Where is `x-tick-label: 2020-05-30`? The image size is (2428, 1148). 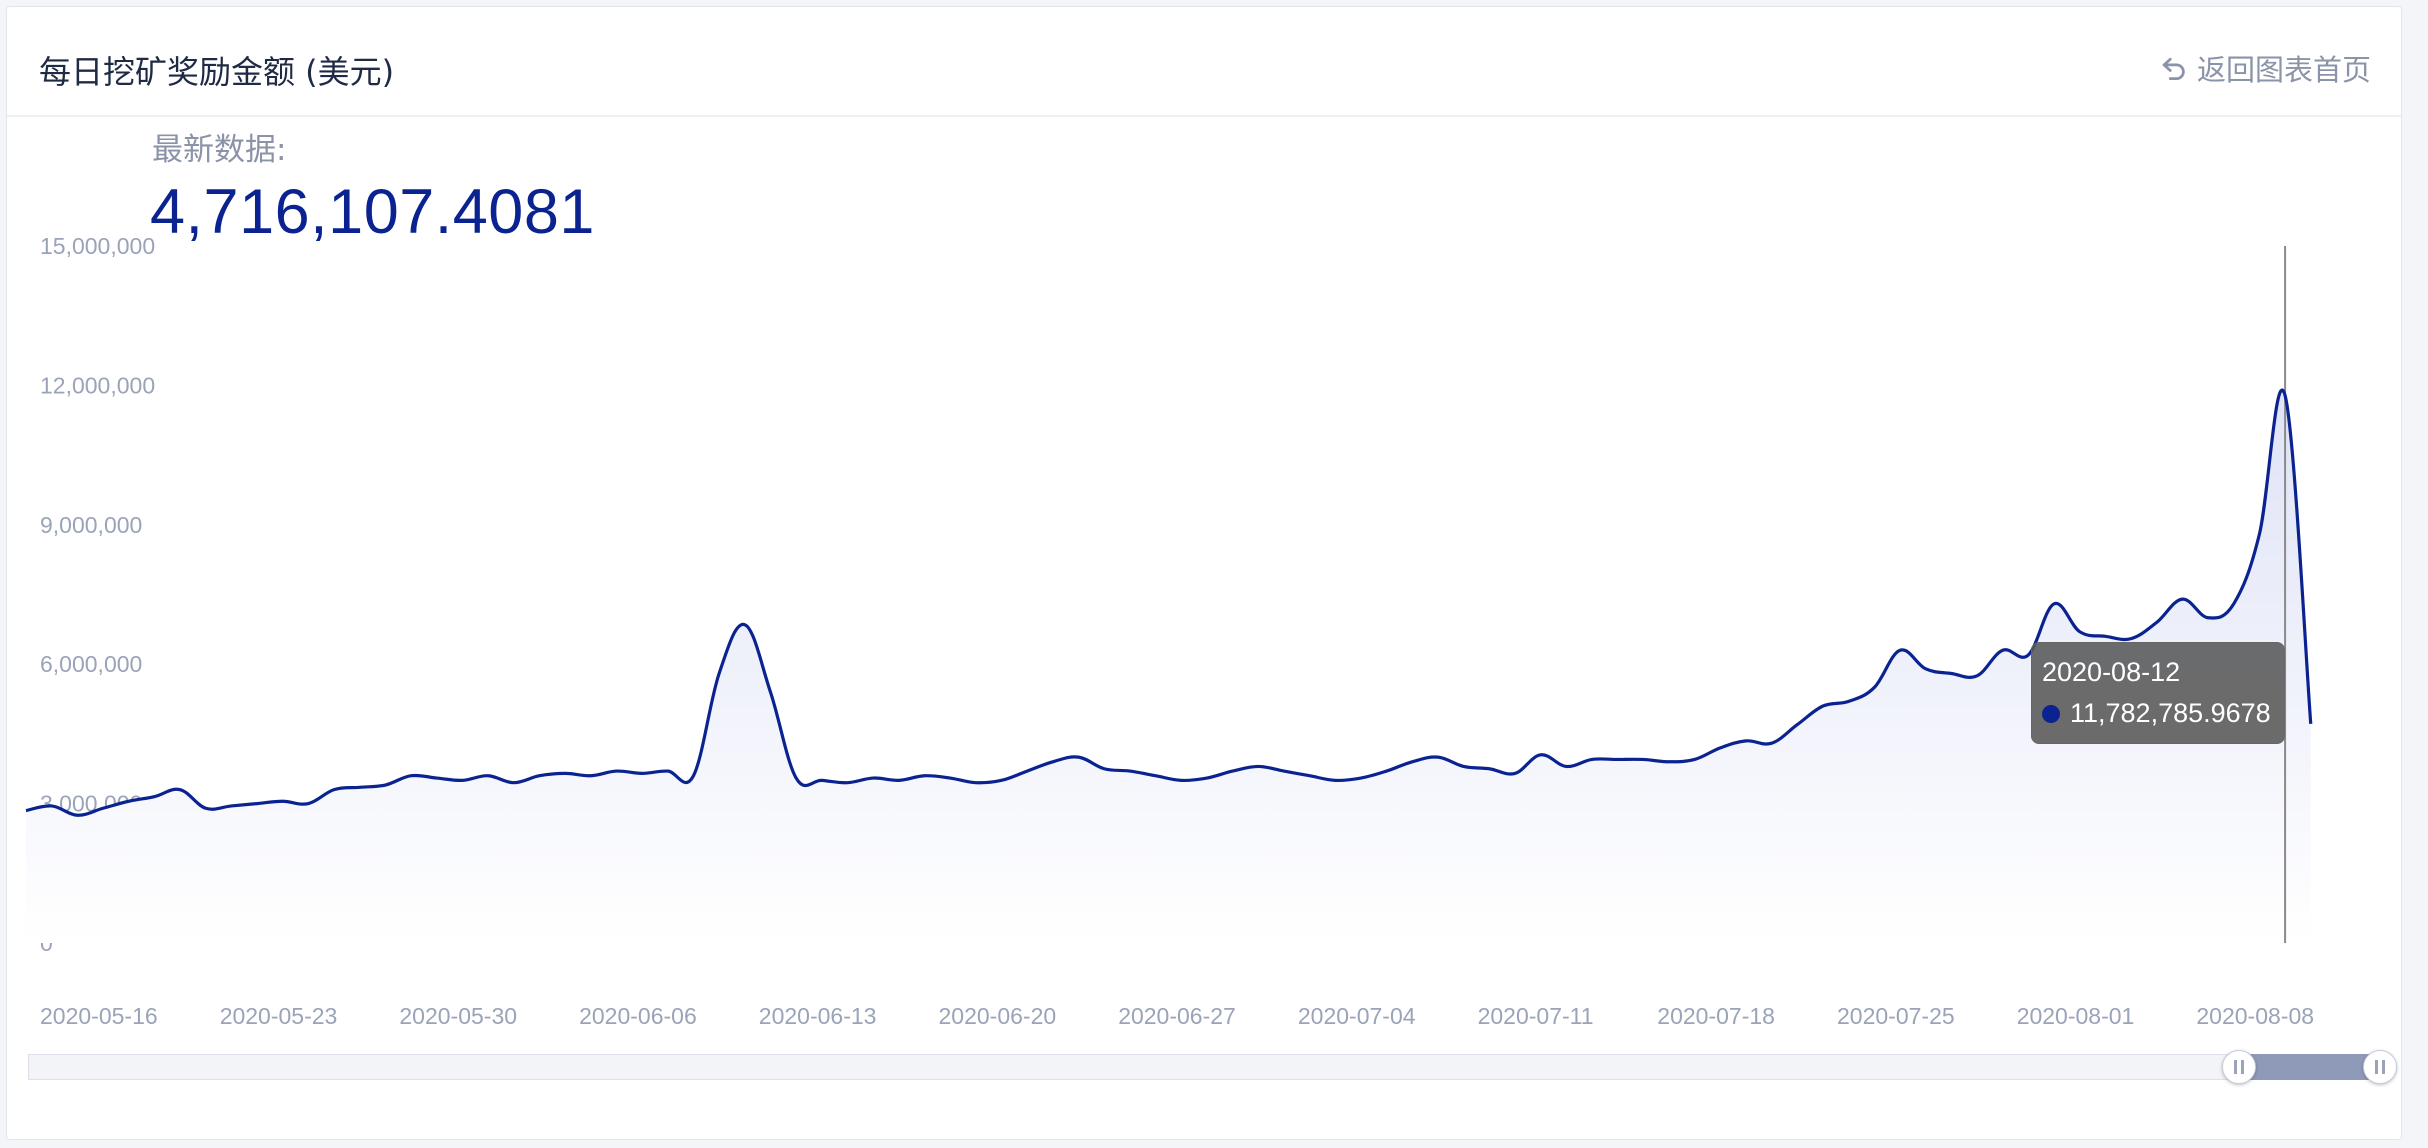
x-tick-label: 2020-05-30 is located at coordinates (458, 1016).